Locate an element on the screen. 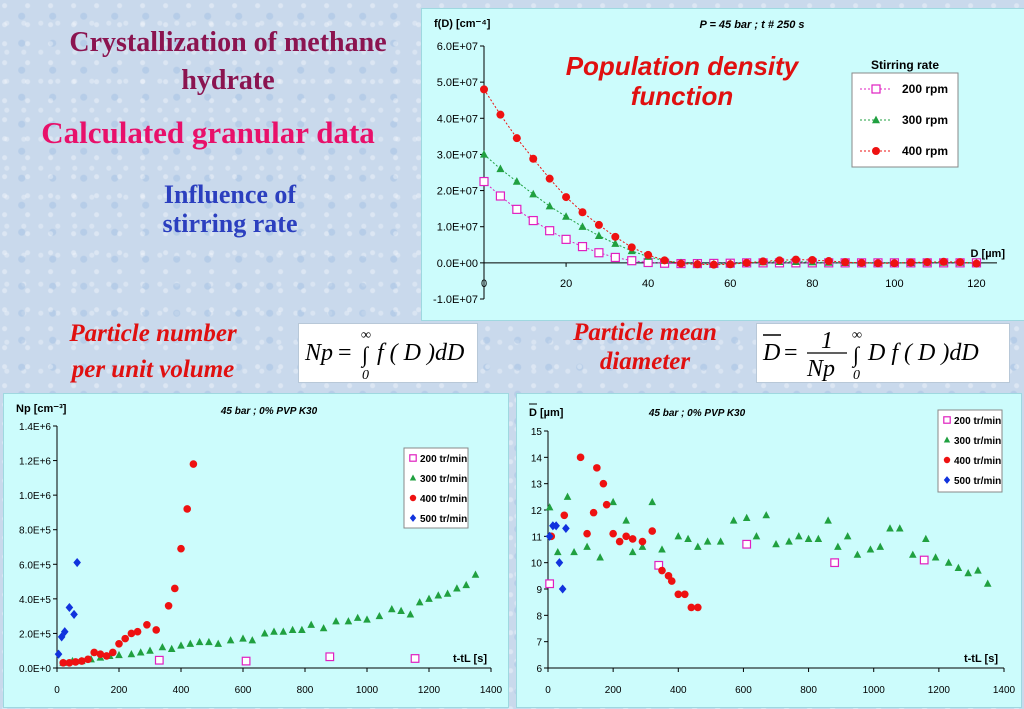 This screenshot has height=709, width=1024. y-tick-label: 0.0E+00 is located at coordinates (457, 264).